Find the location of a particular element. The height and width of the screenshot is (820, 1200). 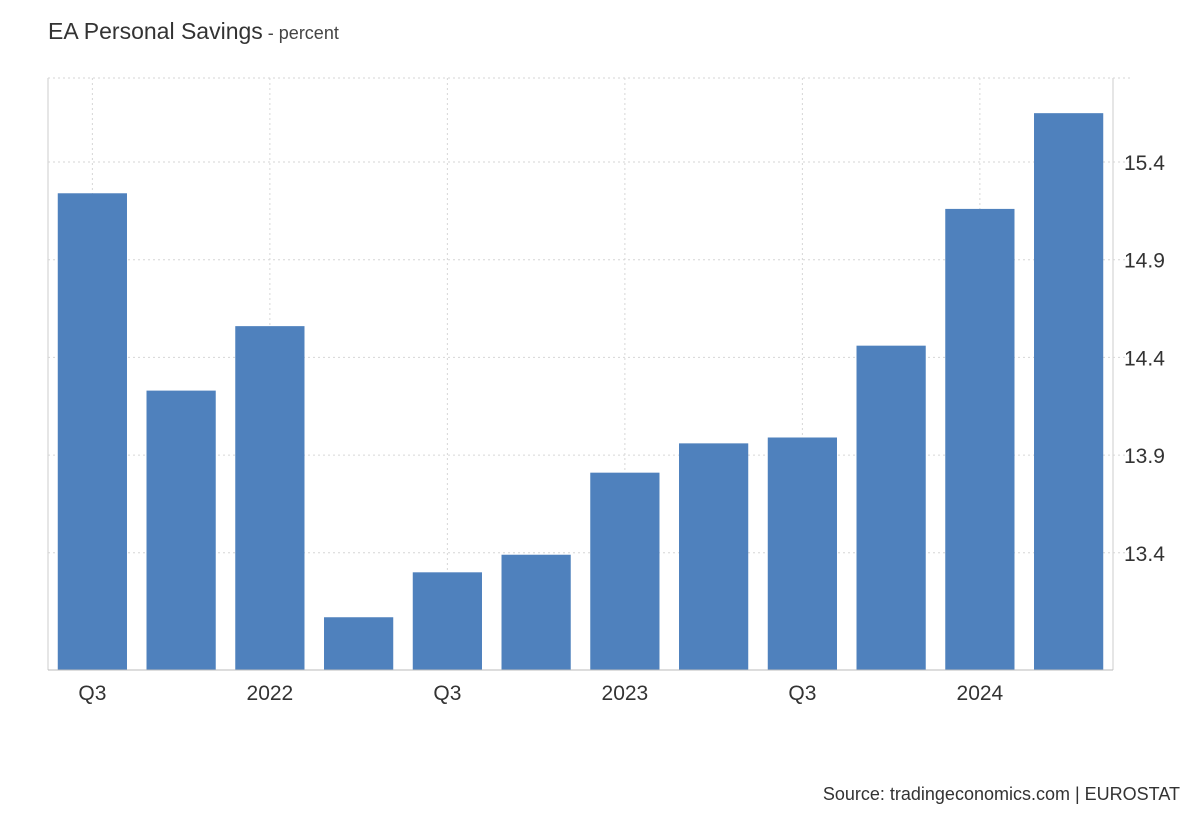

y-tick-label: 14.9 is located at coordinates (1144, 261).